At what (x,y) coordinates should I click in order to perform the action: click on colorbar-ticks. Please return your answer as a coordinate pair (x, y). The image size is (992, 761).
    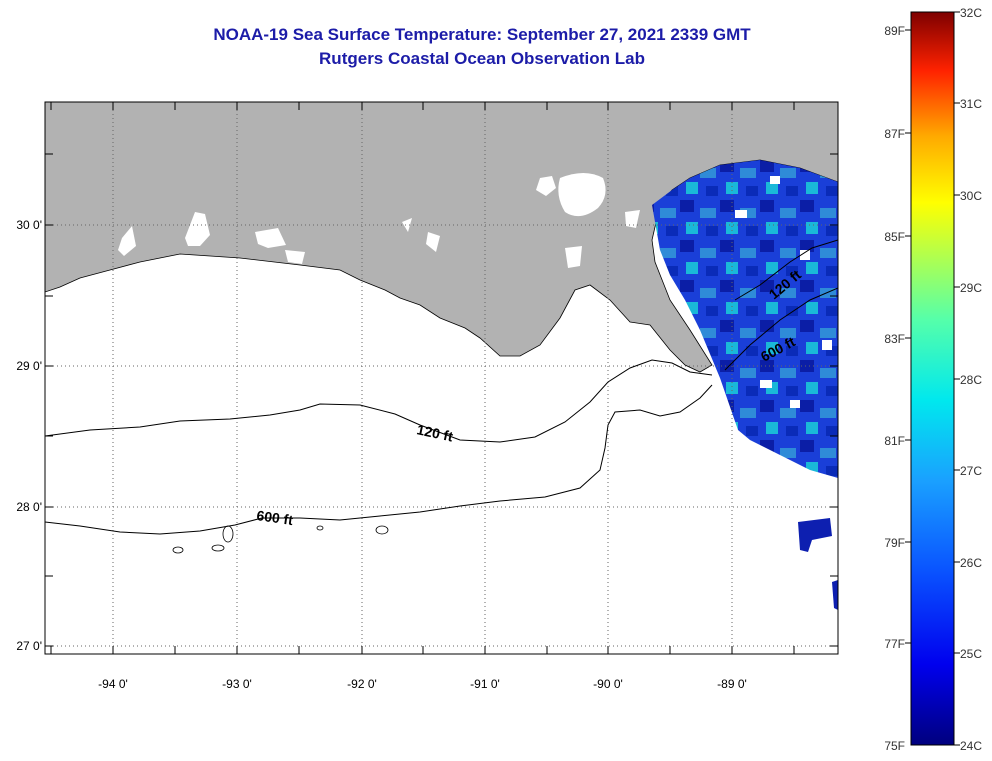
    Looking at the image, I should click on (932, 378).